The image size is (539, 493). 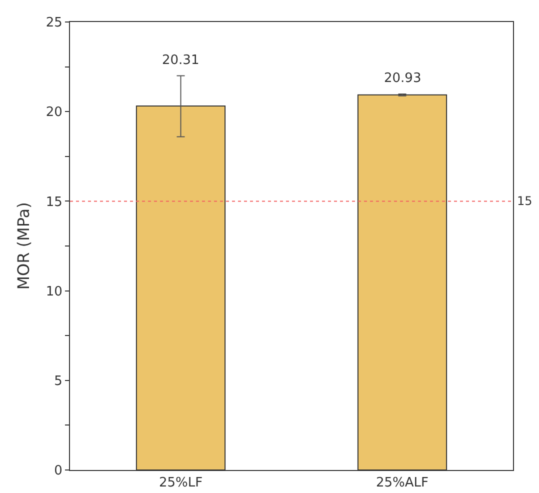 What do you see at coordinates (54, 112) in the screenshot?
I see `y-tick-label: 20` at bounding box center [54, 112].